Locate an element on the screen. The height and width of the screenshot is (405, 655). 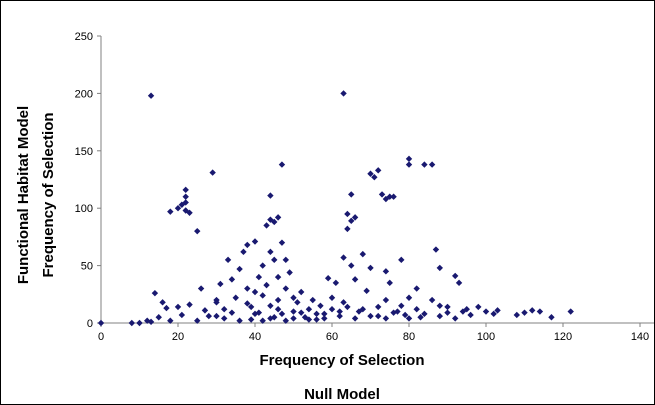
x-tick-label: 100 is located at coordinates (486, 337).